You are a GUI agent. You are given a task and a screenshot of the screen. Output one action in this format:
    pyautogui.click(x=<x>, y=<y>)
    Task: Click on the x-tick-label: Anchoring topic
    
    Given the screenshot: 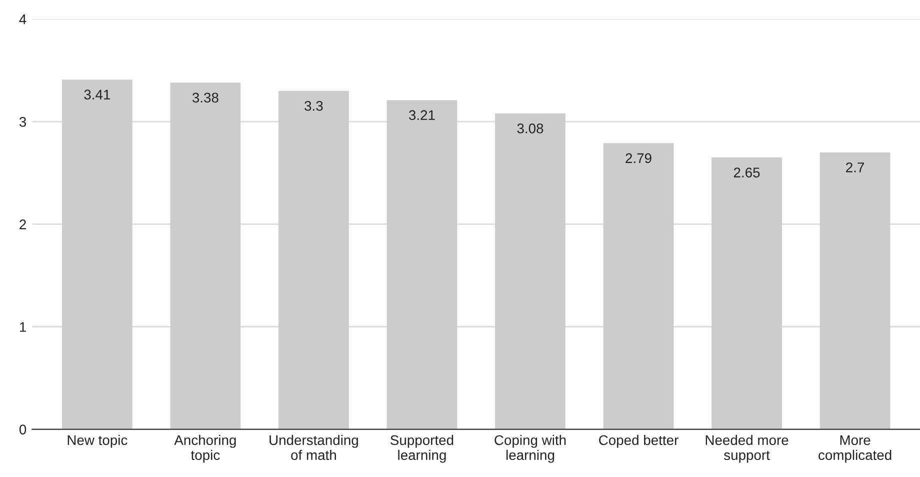 What is the action you would take?
    pyautogui.click(x=205, y=448)
    